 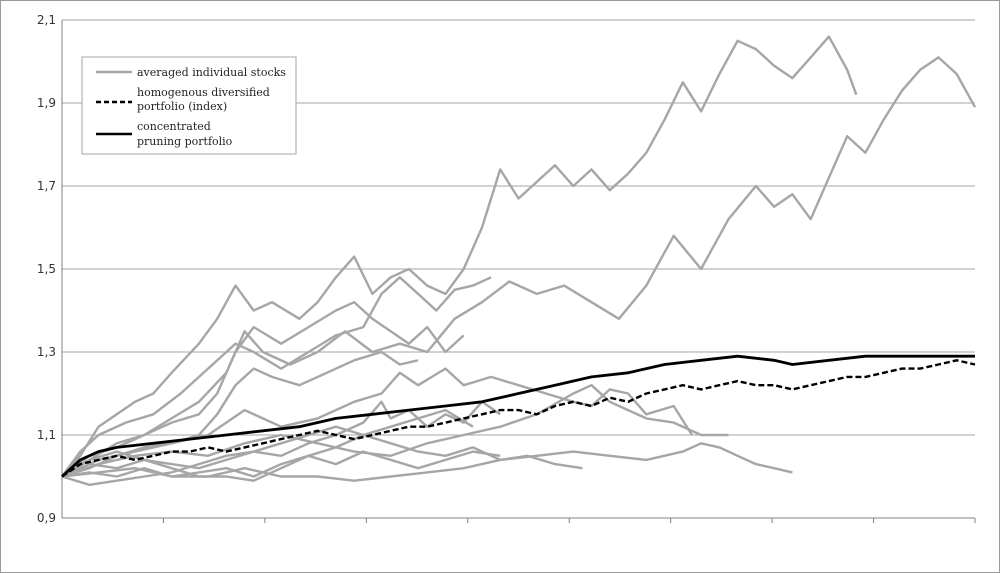 I want to click on legend-label-index-line1: homogenous diversified, so click(x=203, y=92).